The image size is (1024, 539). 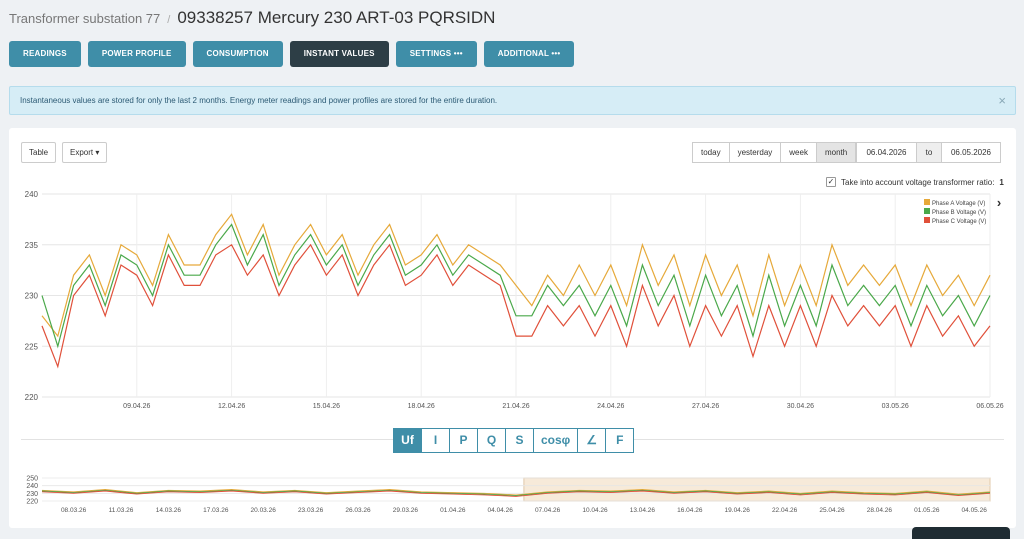 I want to click on navigator-x-tick-label: 01.05.26, so click(x=927, y=510).